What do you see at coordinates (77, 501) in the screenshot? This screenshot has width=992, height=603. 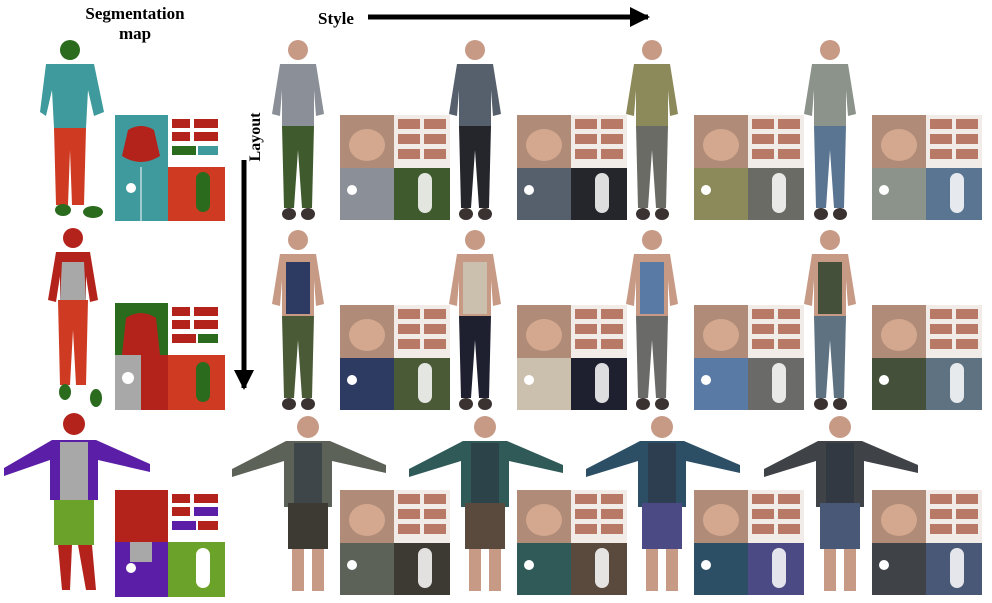 I see `segmentation-figure-bald-jacket` at bounding box center [77, 501].